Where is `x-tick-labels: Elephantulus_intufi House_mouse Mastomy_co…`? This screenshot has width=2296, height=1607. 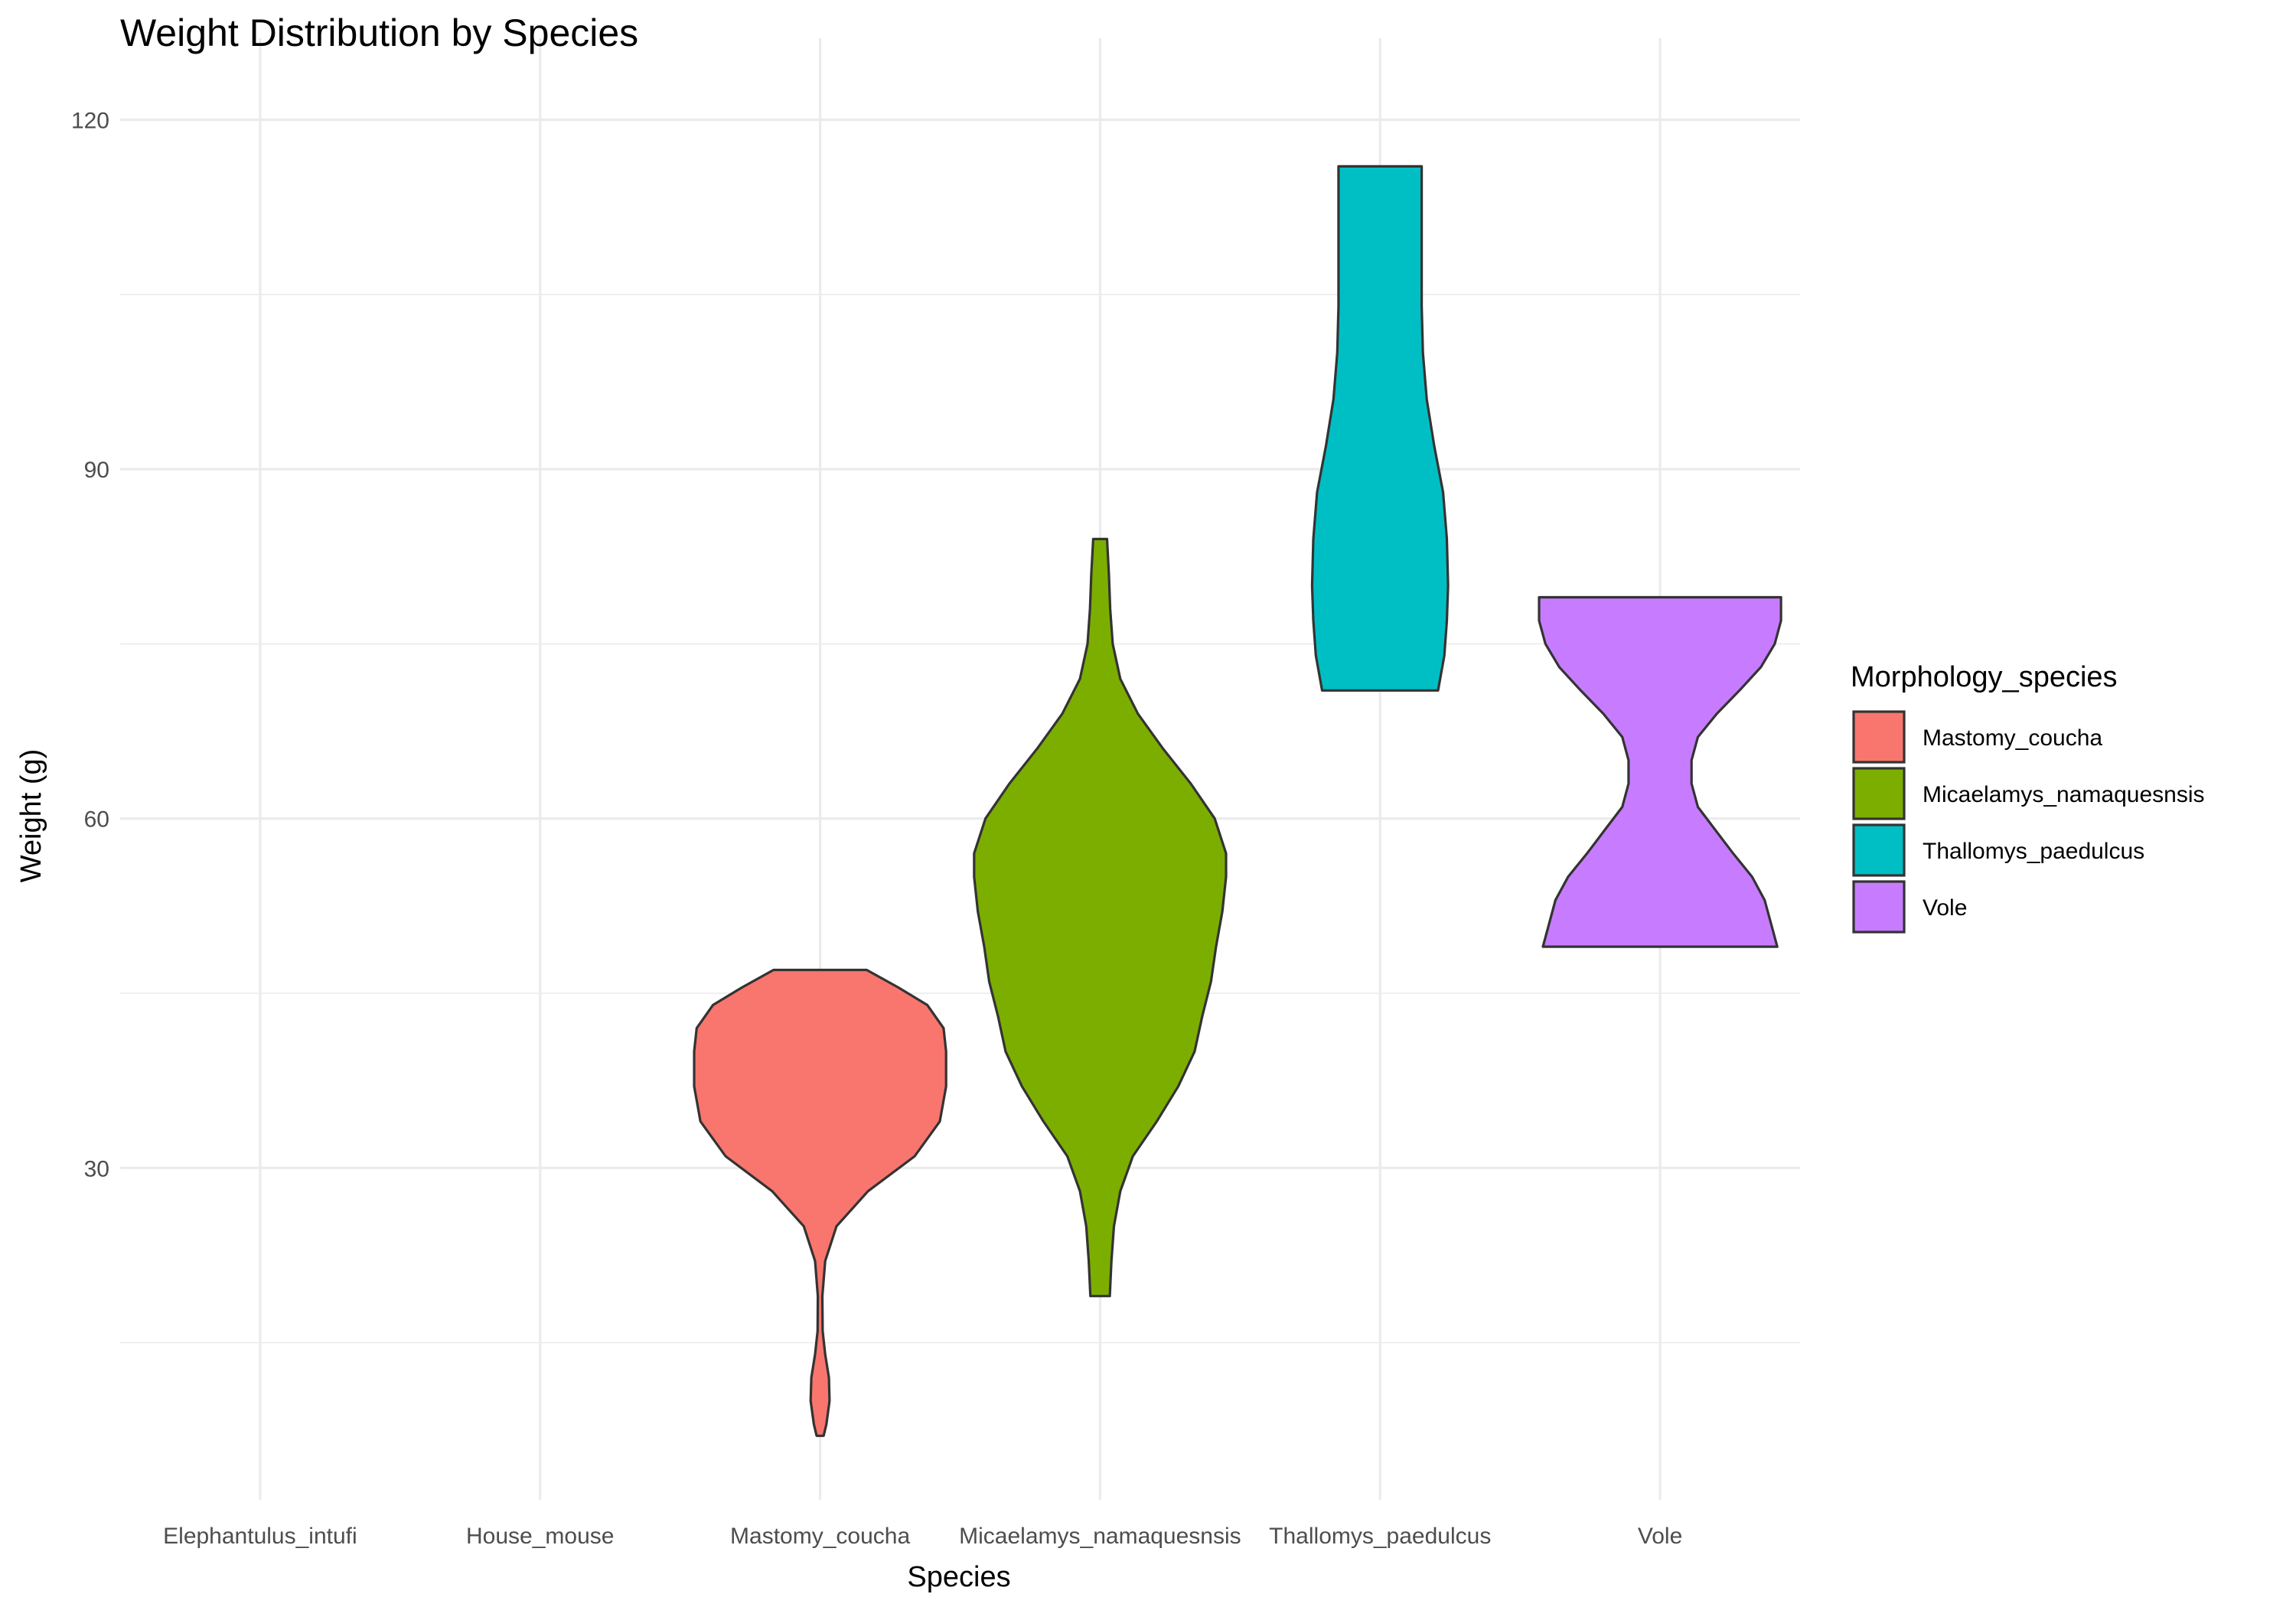
x-tick-labels: Elephantulus_intufi House_mouse Mastomy_co… is located at coordinates (922, 1536).